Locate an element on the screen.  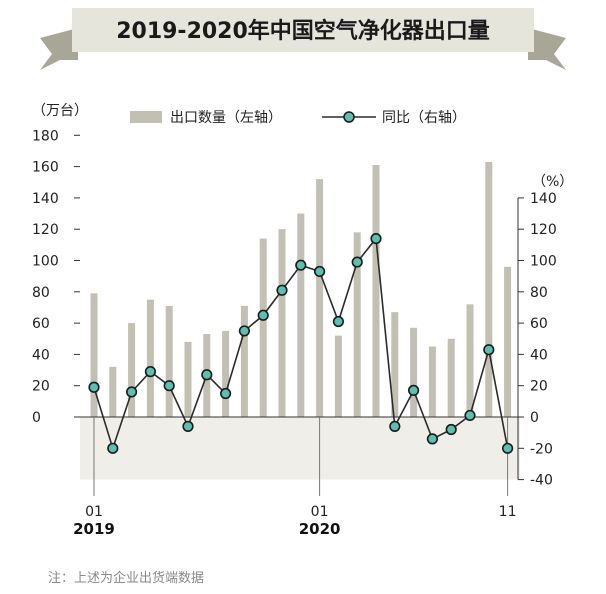
y-left-tick-label: 0 is located at coordinates (36, 418).